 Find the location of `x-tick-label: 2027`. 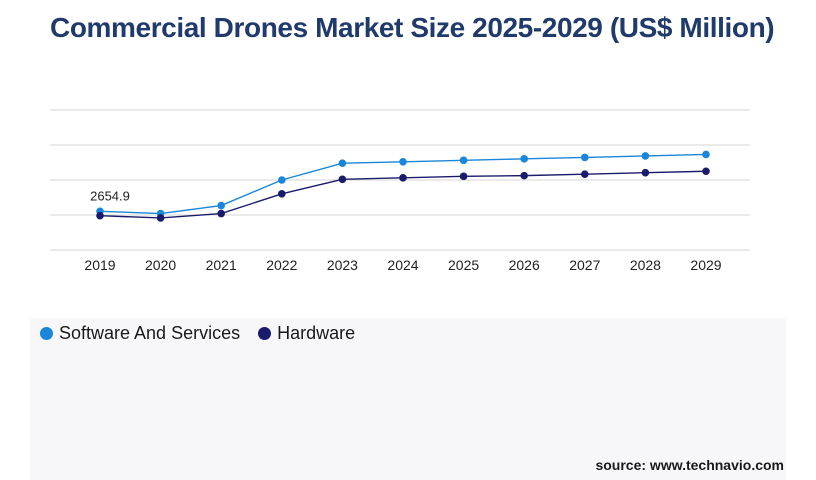

x-tick-label: 2027 is located at coordinates (584, 265).